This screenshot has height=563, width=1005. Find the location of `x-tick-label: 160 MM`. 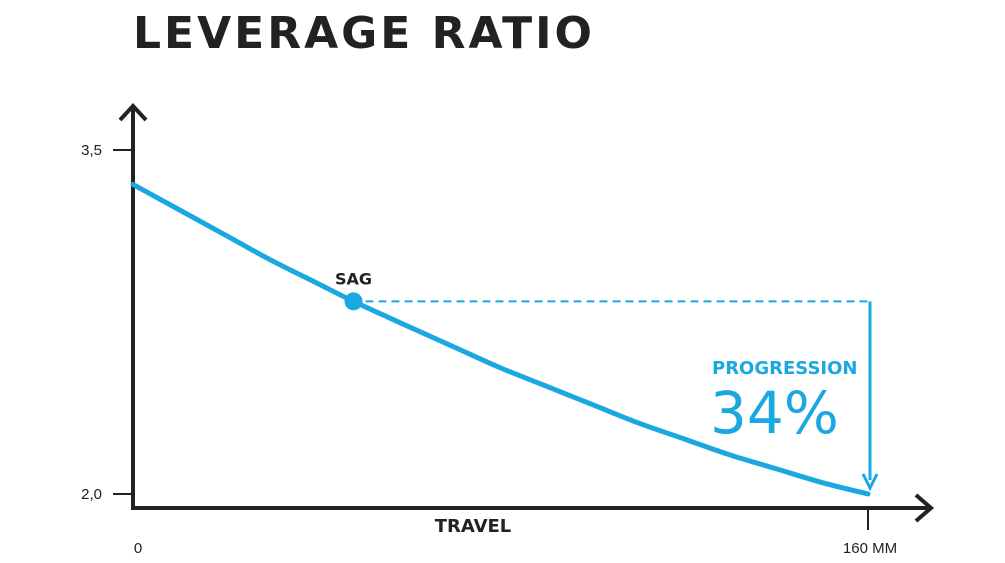

x-tick-label: 160 MM is located at coordinates (870, 548).